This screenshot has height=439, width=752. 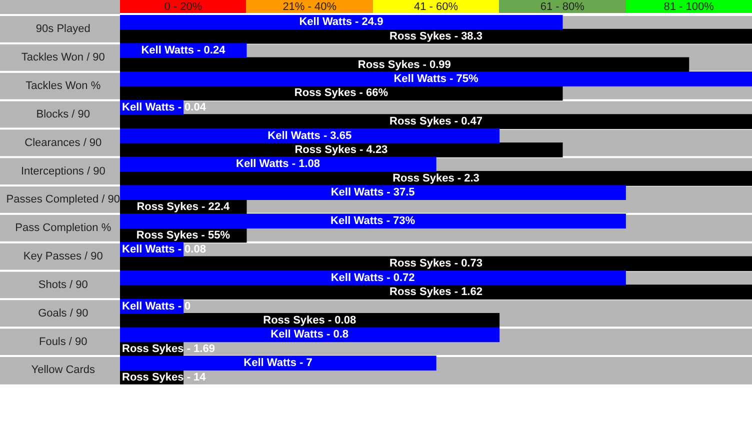 What do you see at coordinates (63, 228) in the screenshot?
I see `y-tick-label: Pass Completion %` at bounding box center [63, 228].